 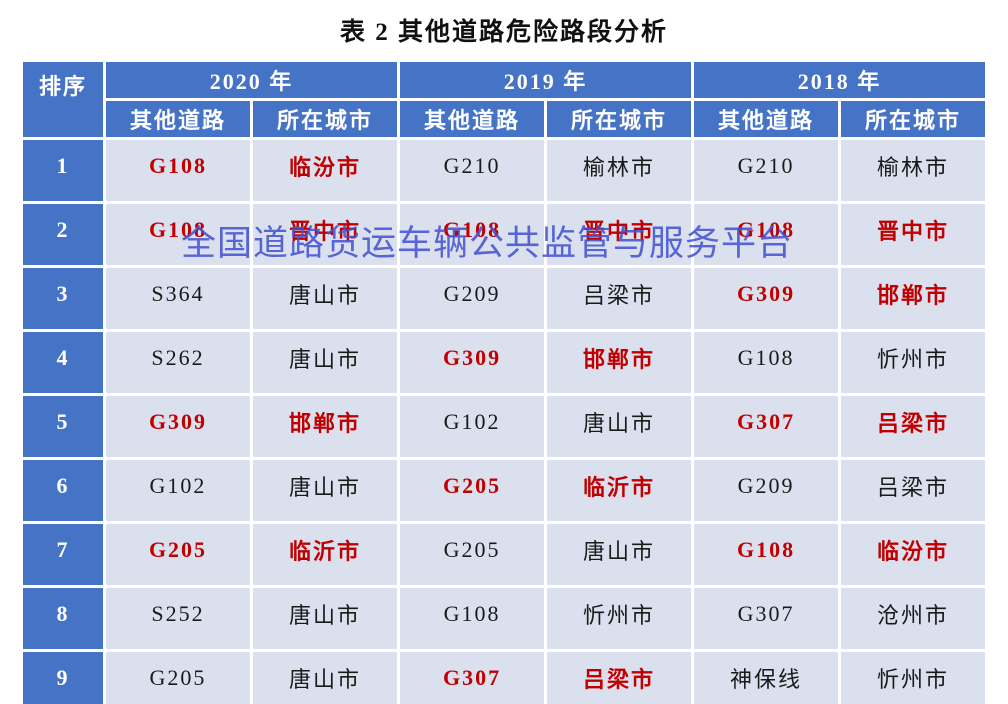 I want to click on table-row: 5 G309 邯郸市 G102 唐山市 G307 吕梁市, so click(x=504, y=426).